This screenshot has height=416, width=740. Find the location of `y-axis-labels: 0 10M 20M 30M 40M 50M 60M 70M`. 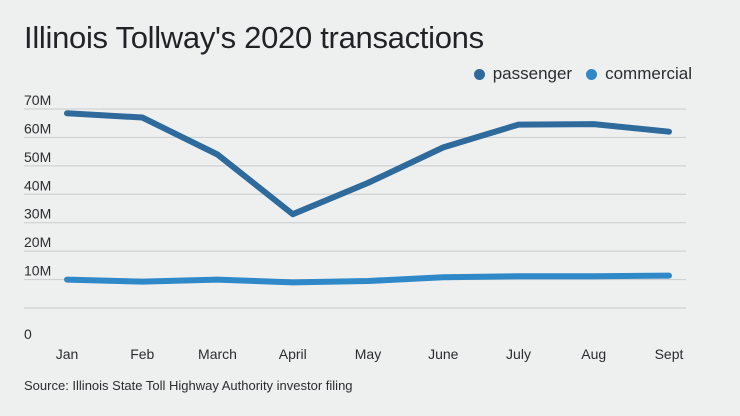

y-axis-labels: 0 10M 20M 30M 40M 50M 60M 70M is located at coordinates (37, 217).